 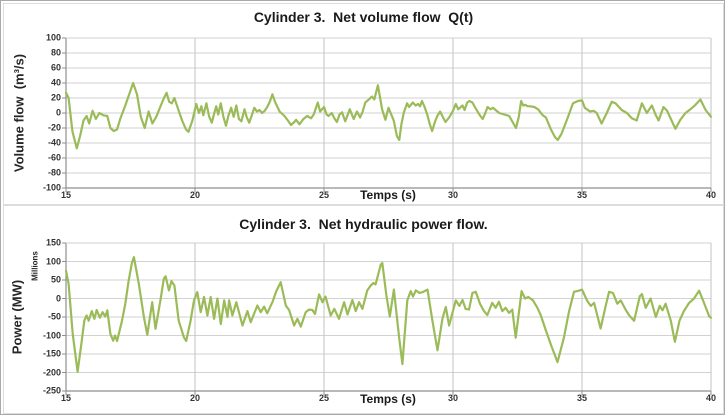 What do you see at coordinates (54, 142) in the screenshot?
I see `y-tick-label: -40` at bounding box center [54, 142].